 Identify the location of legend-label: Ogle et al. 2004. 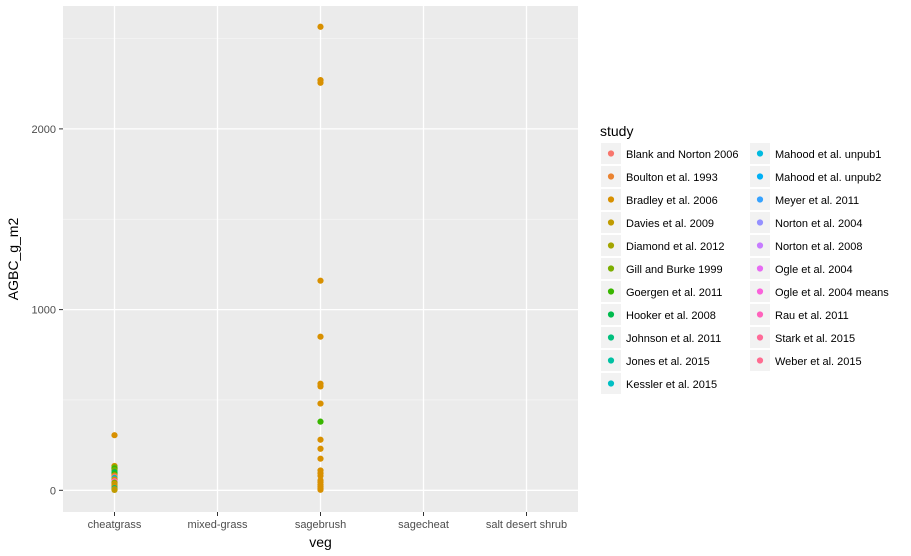
(814, 270).